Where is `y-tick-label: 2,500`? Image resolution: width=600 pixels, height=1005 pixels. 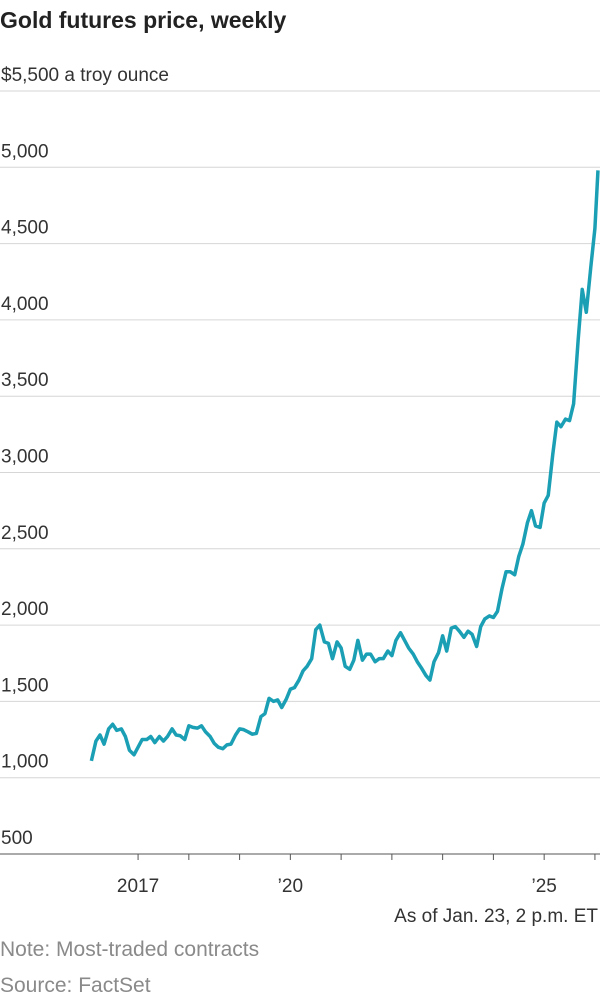
y-tick-label: 2,500 is located at coordinates (25, 533).